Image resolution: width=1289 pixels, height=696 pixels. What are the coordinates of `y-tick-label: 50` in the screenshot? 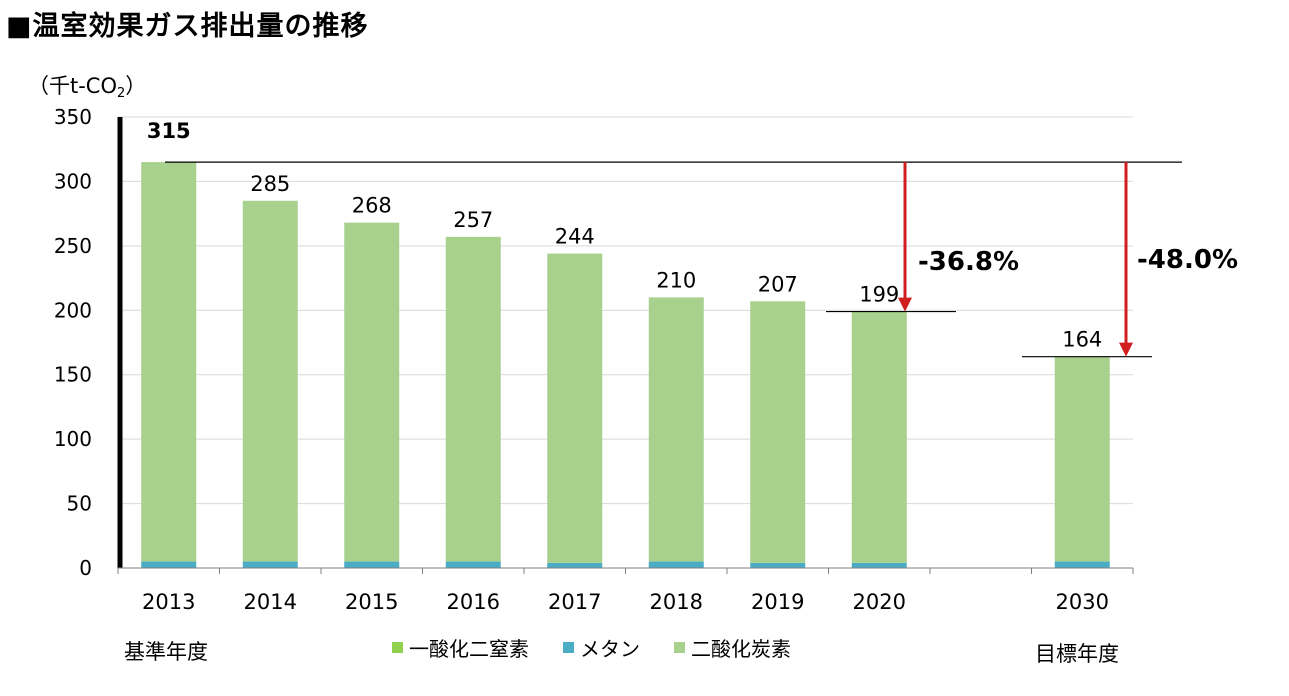 It's located at (79, 504).